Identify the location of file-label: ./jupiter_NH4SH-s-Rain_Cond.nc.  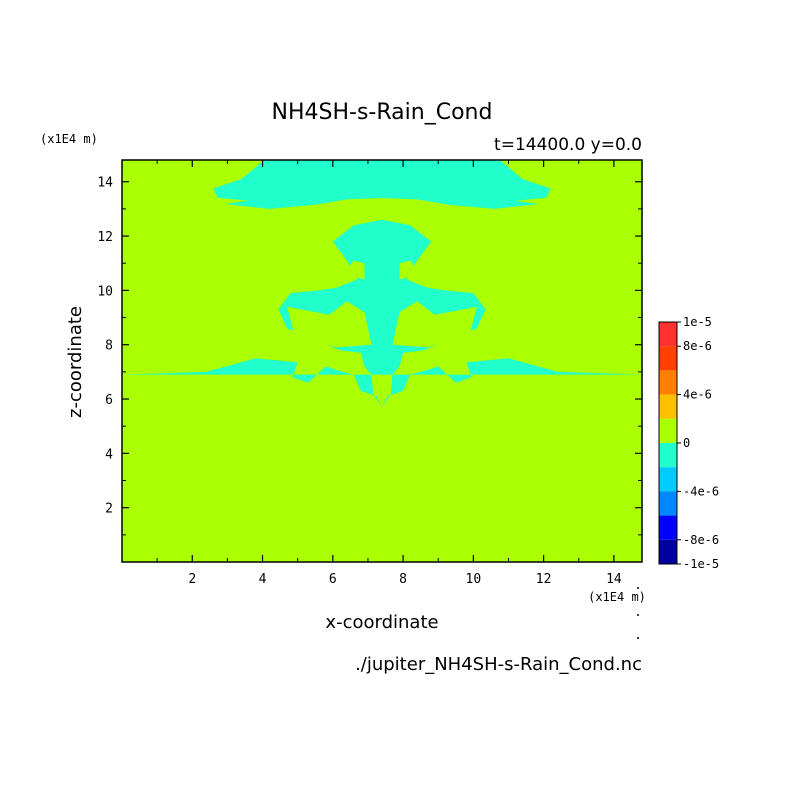
(498, 664).